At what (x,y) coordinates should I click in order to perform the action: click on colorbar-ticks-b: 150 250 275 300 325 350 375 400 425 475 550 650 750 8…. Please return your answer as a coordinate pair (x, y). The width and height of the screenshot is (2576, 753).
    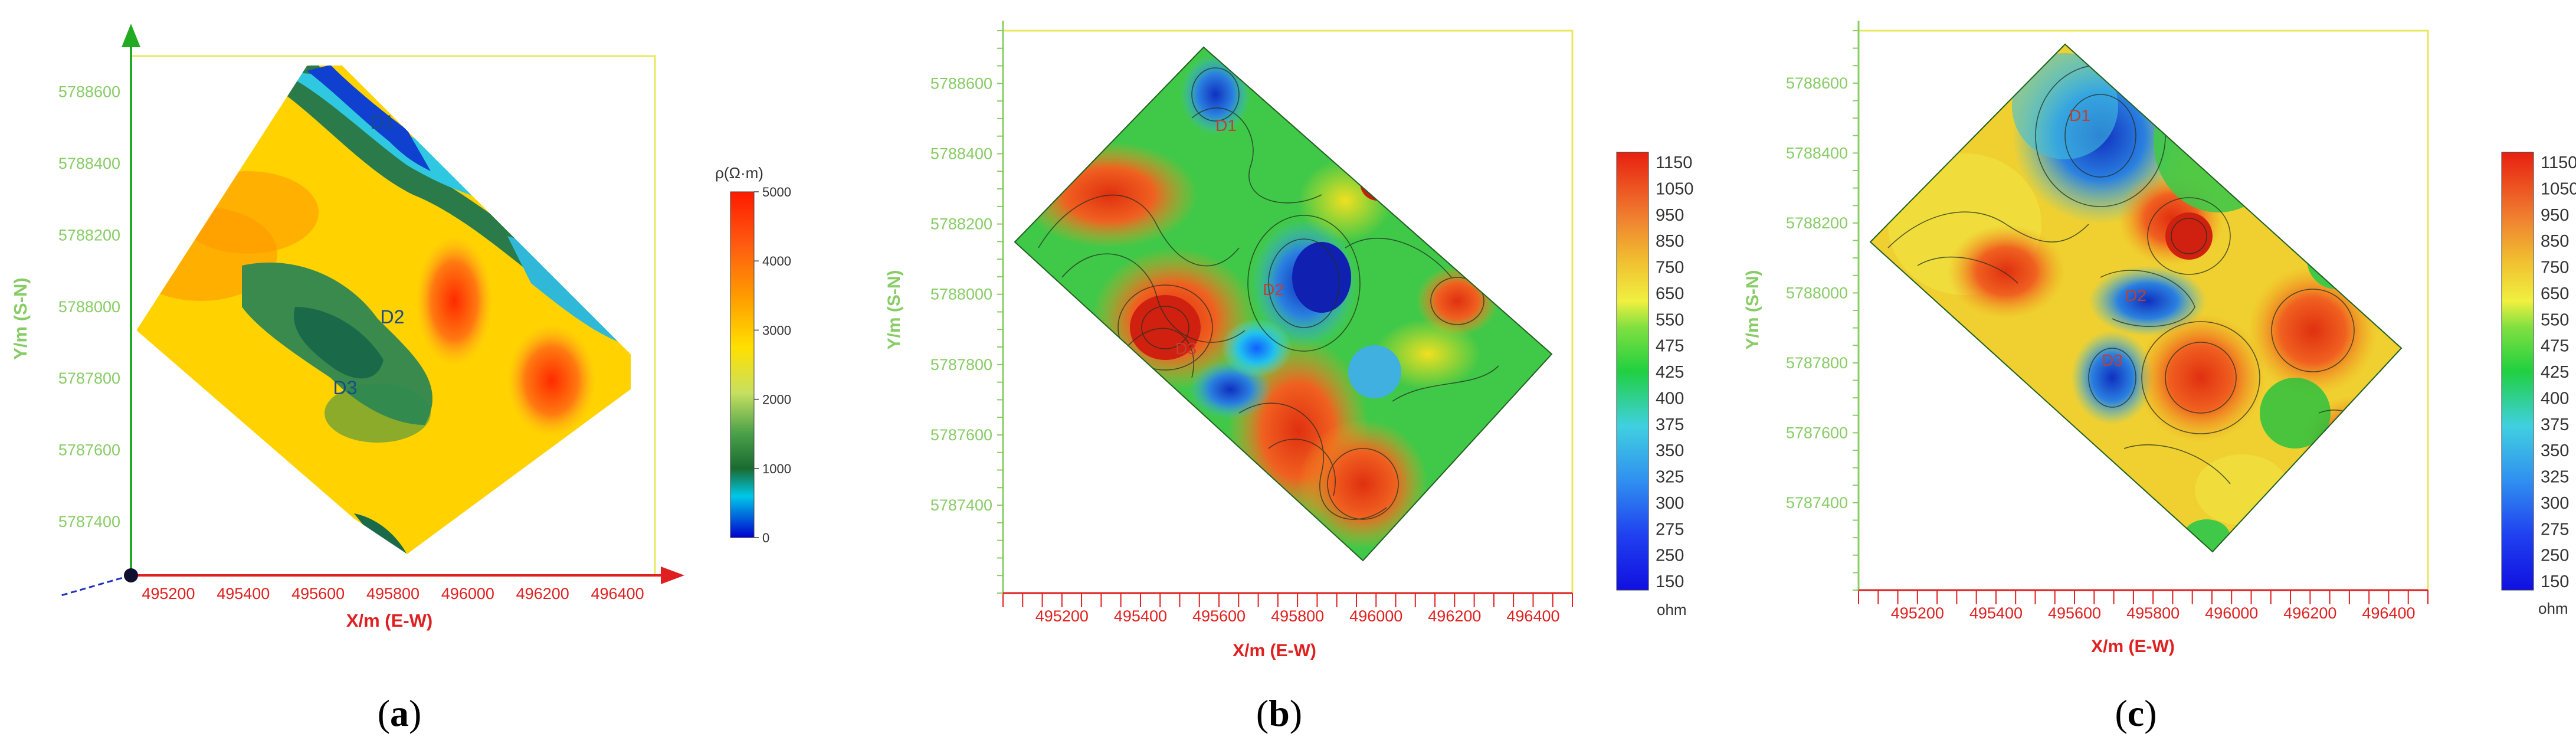
    Looking at the image, I should click on (1675, 372).